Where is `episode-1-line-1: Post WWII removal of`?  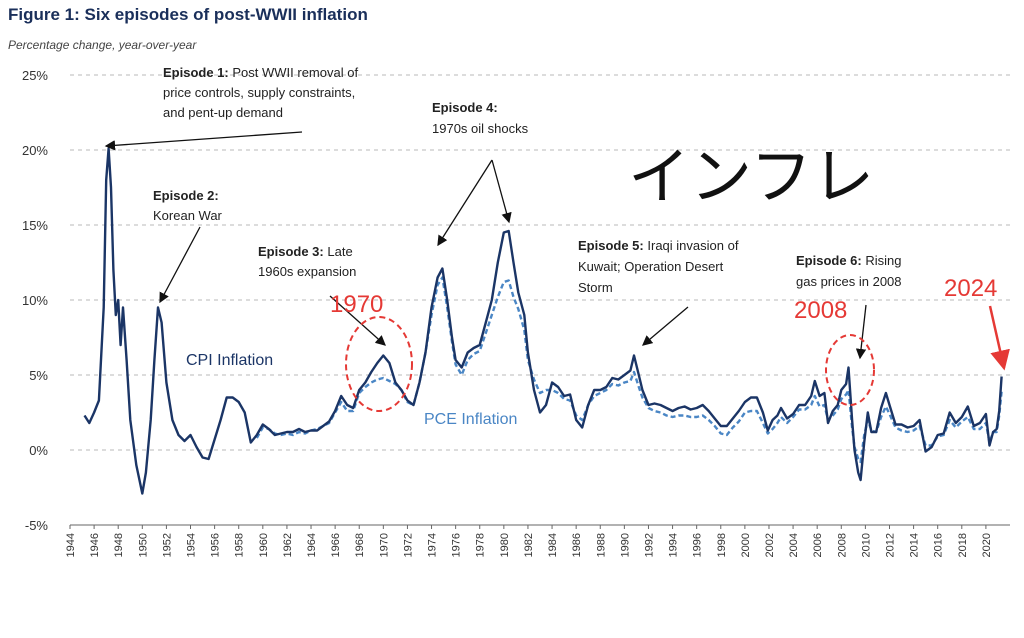
episode-1-line-1: Post WWII removal of is located at coordinates (295, 72).